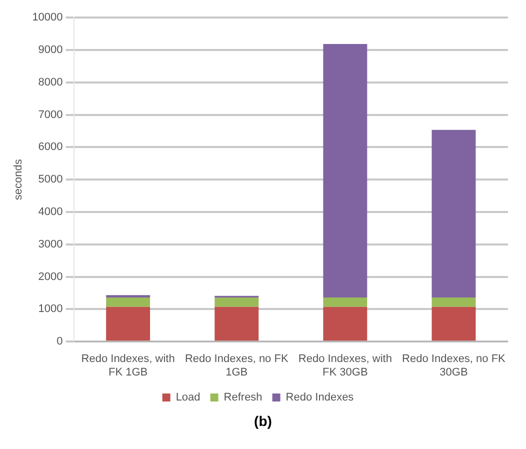 The height and width of the screenshot is (449, 526). Describe the element at coordinates (50, 309) in the screenshot. I see `y-tick-label: 1000` at that location.